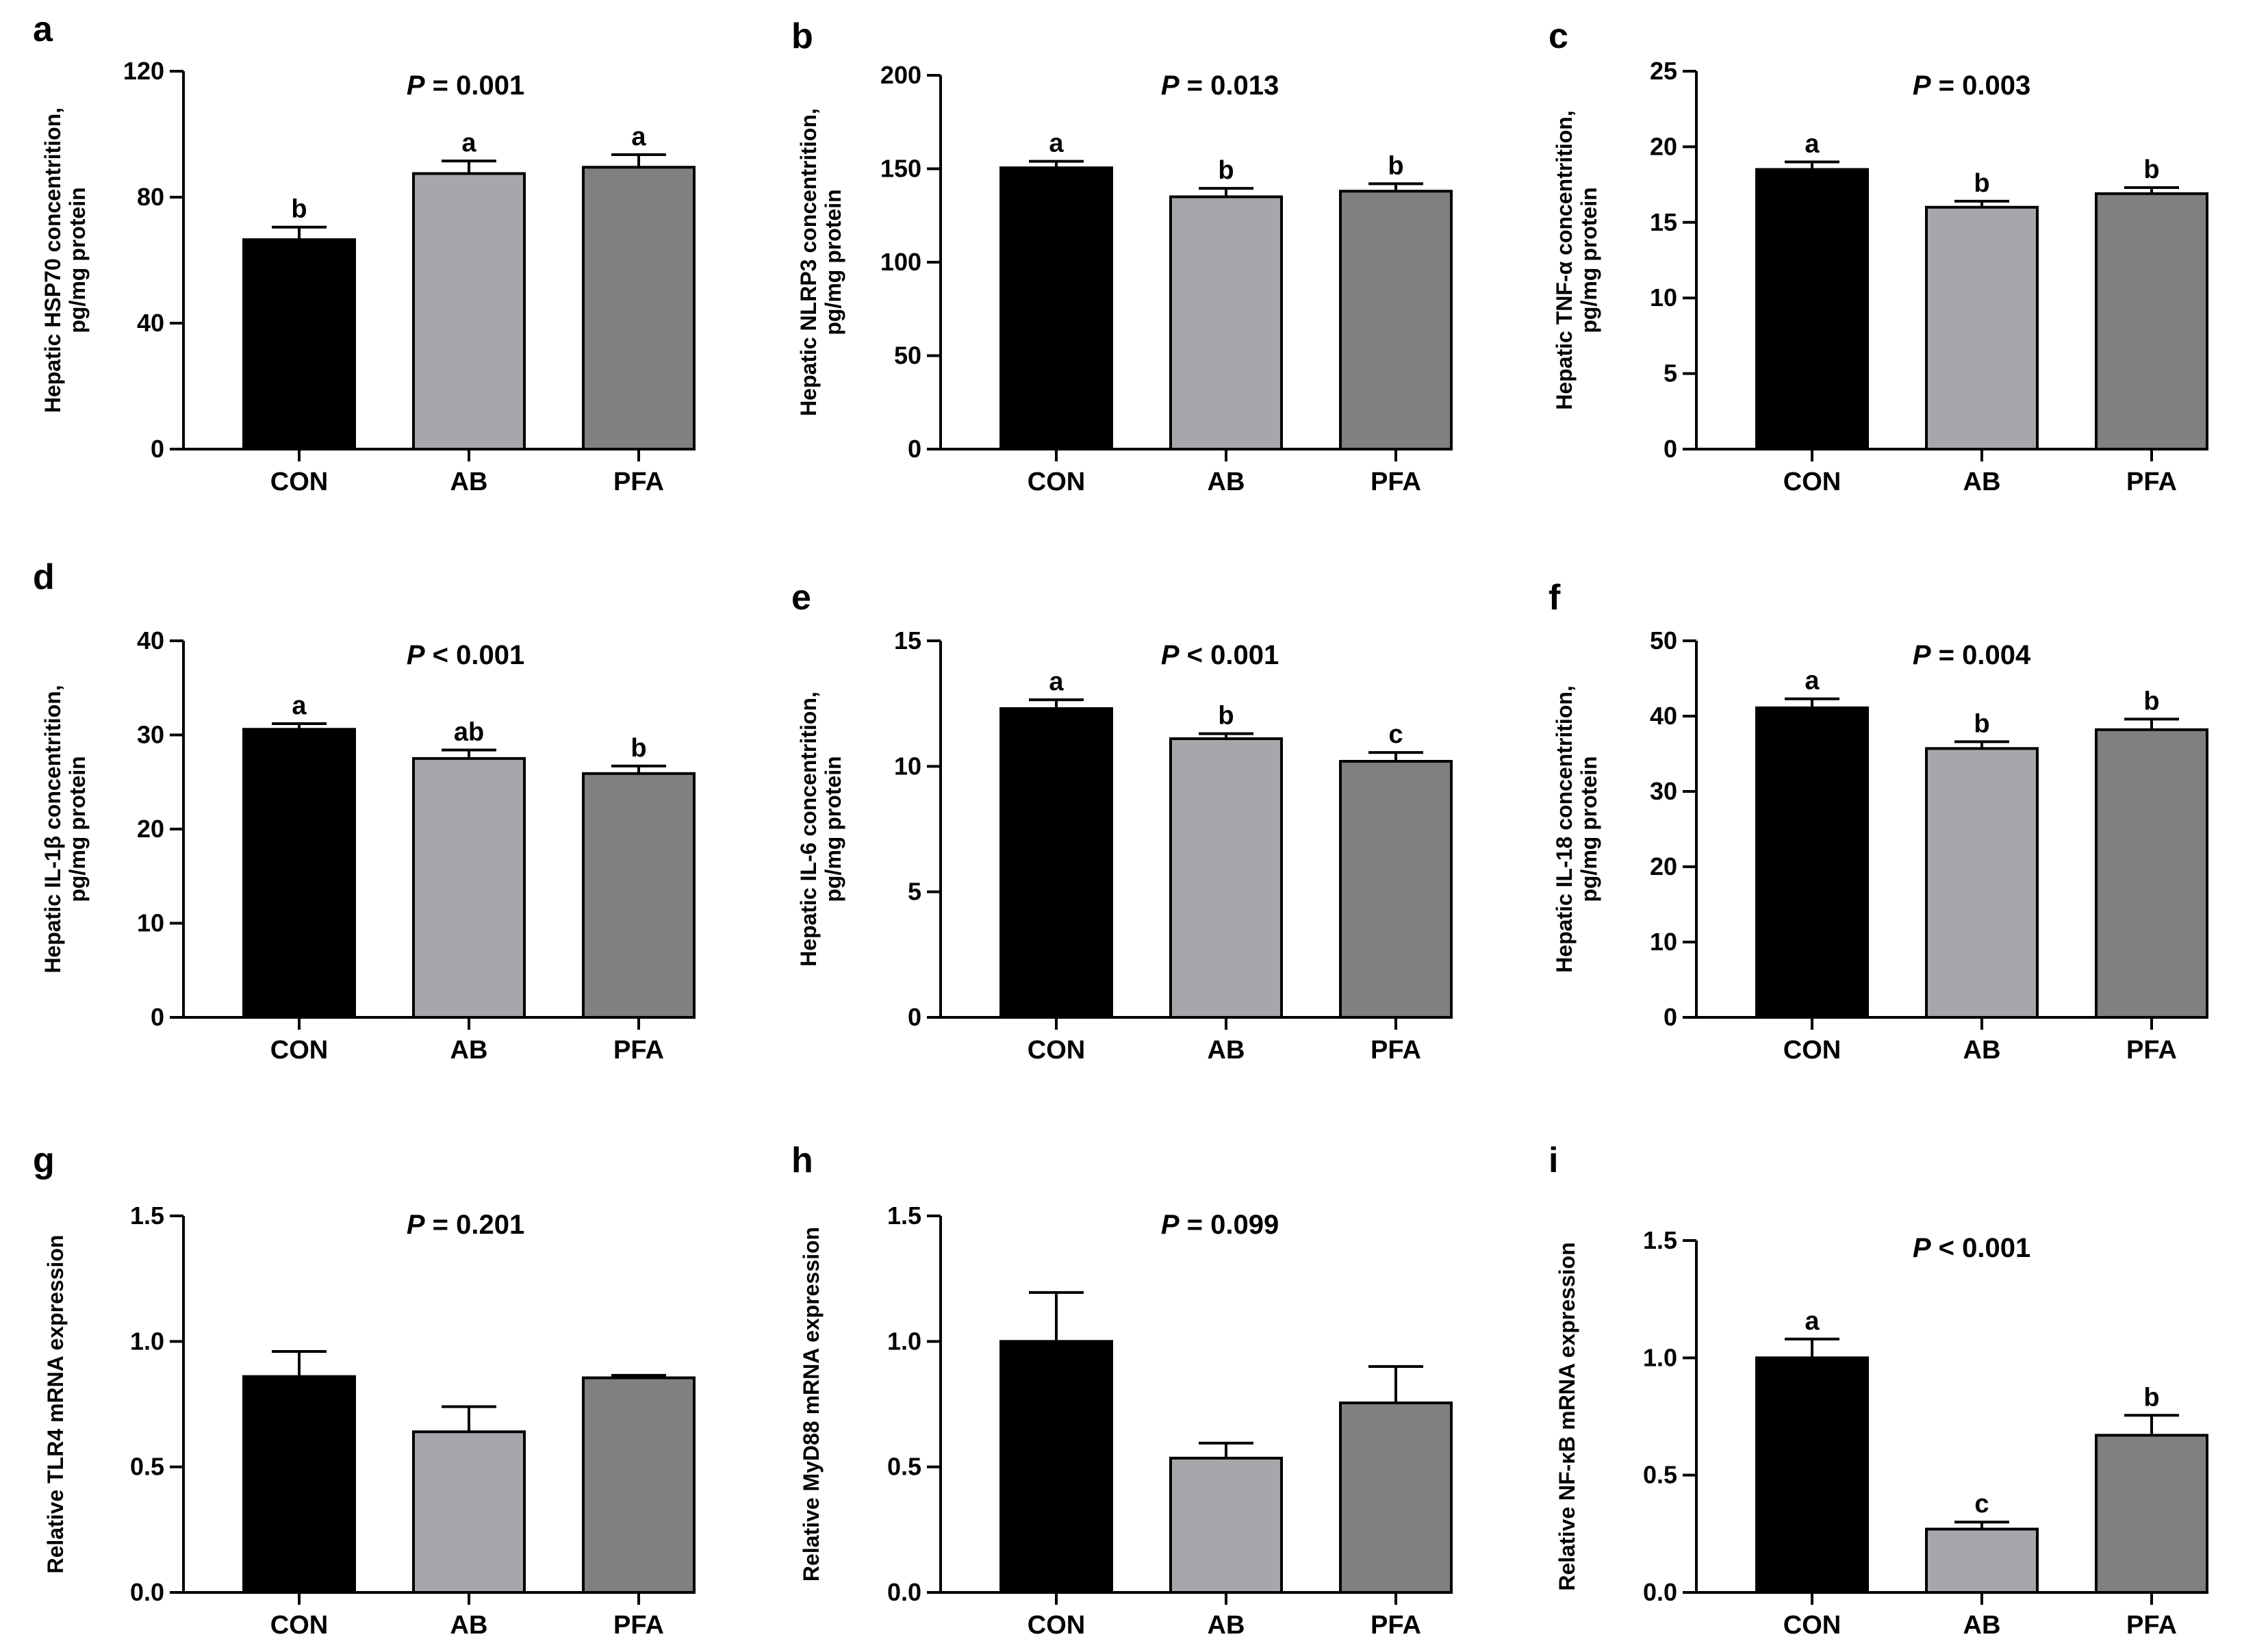 The image size is (2268, 1652). Describe the element at coordinates (43, 29) in the screenshot. I see `panel-letter: a` at that location.